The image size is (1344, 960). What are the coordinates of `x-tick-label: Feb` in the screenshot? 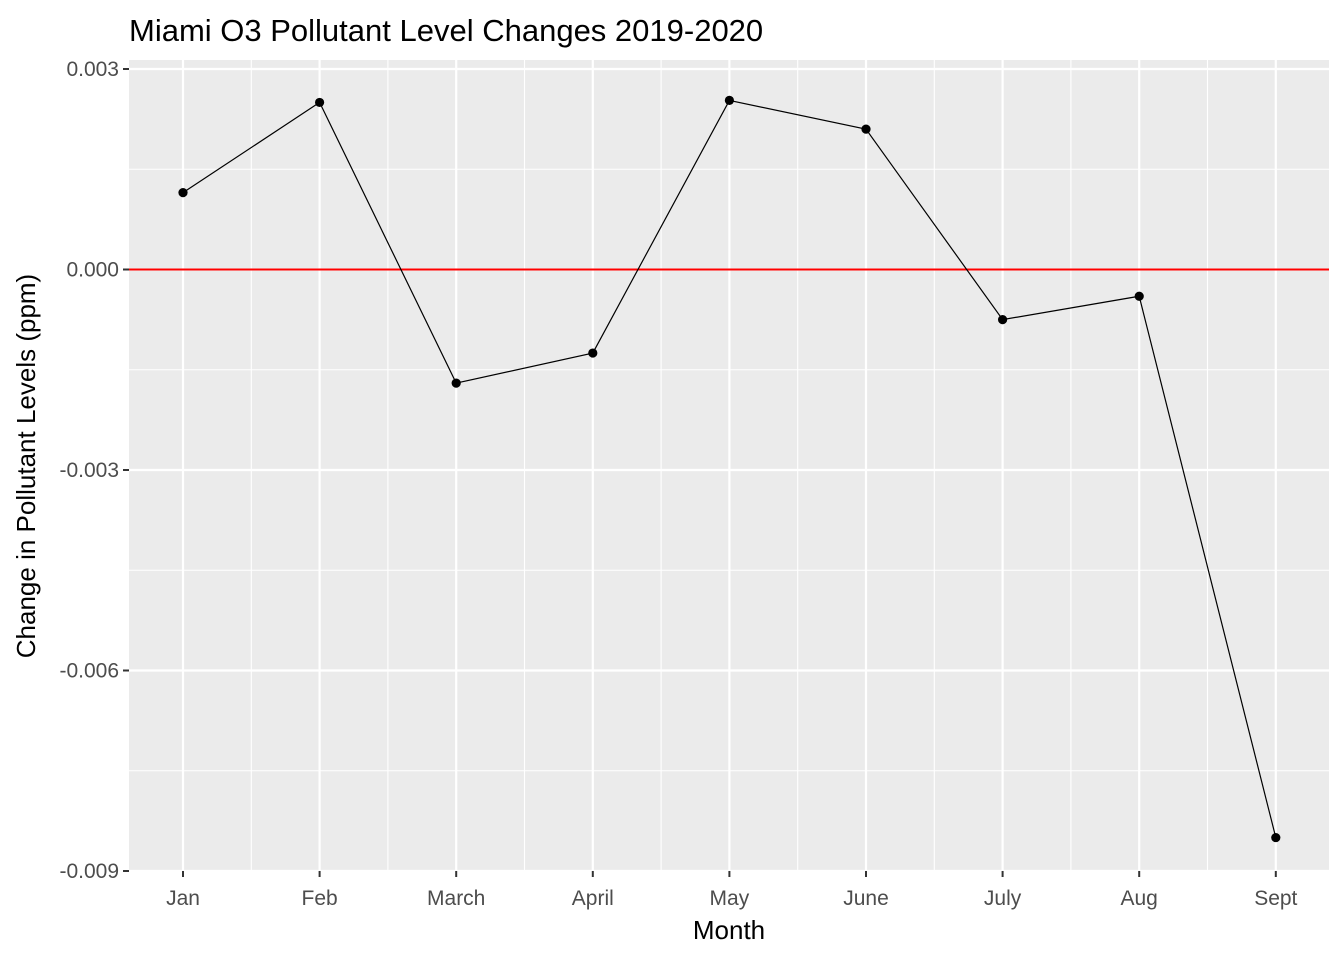 It's located at (320, 898).